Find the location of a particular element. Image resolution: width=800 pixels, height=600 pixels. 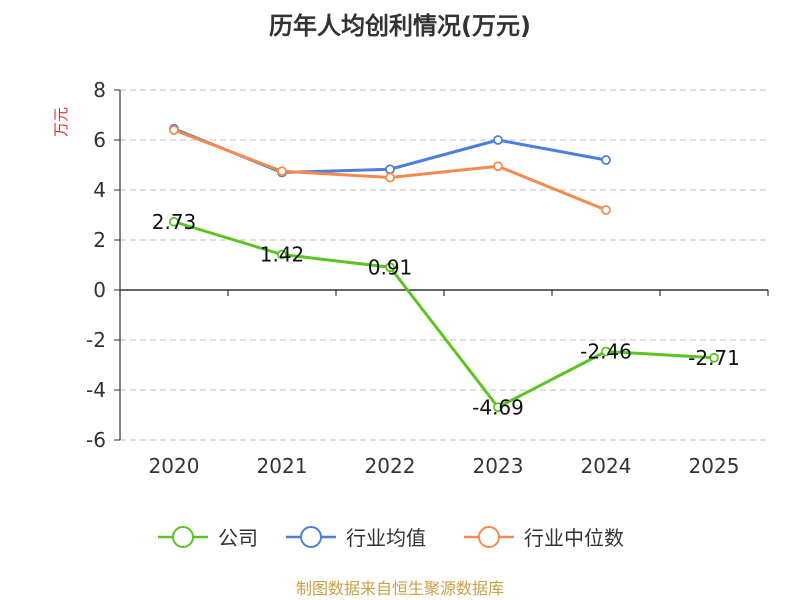

data-label: -2.71 is located at coordinates (714, 358).